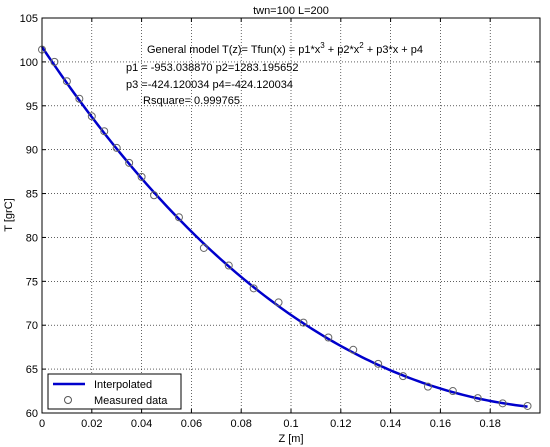 The image size is (550, 447). What do you see at coordinates (32, 282) in the screenshot?
I see `y-tick-label: 75` at bounding box center [32, 282].